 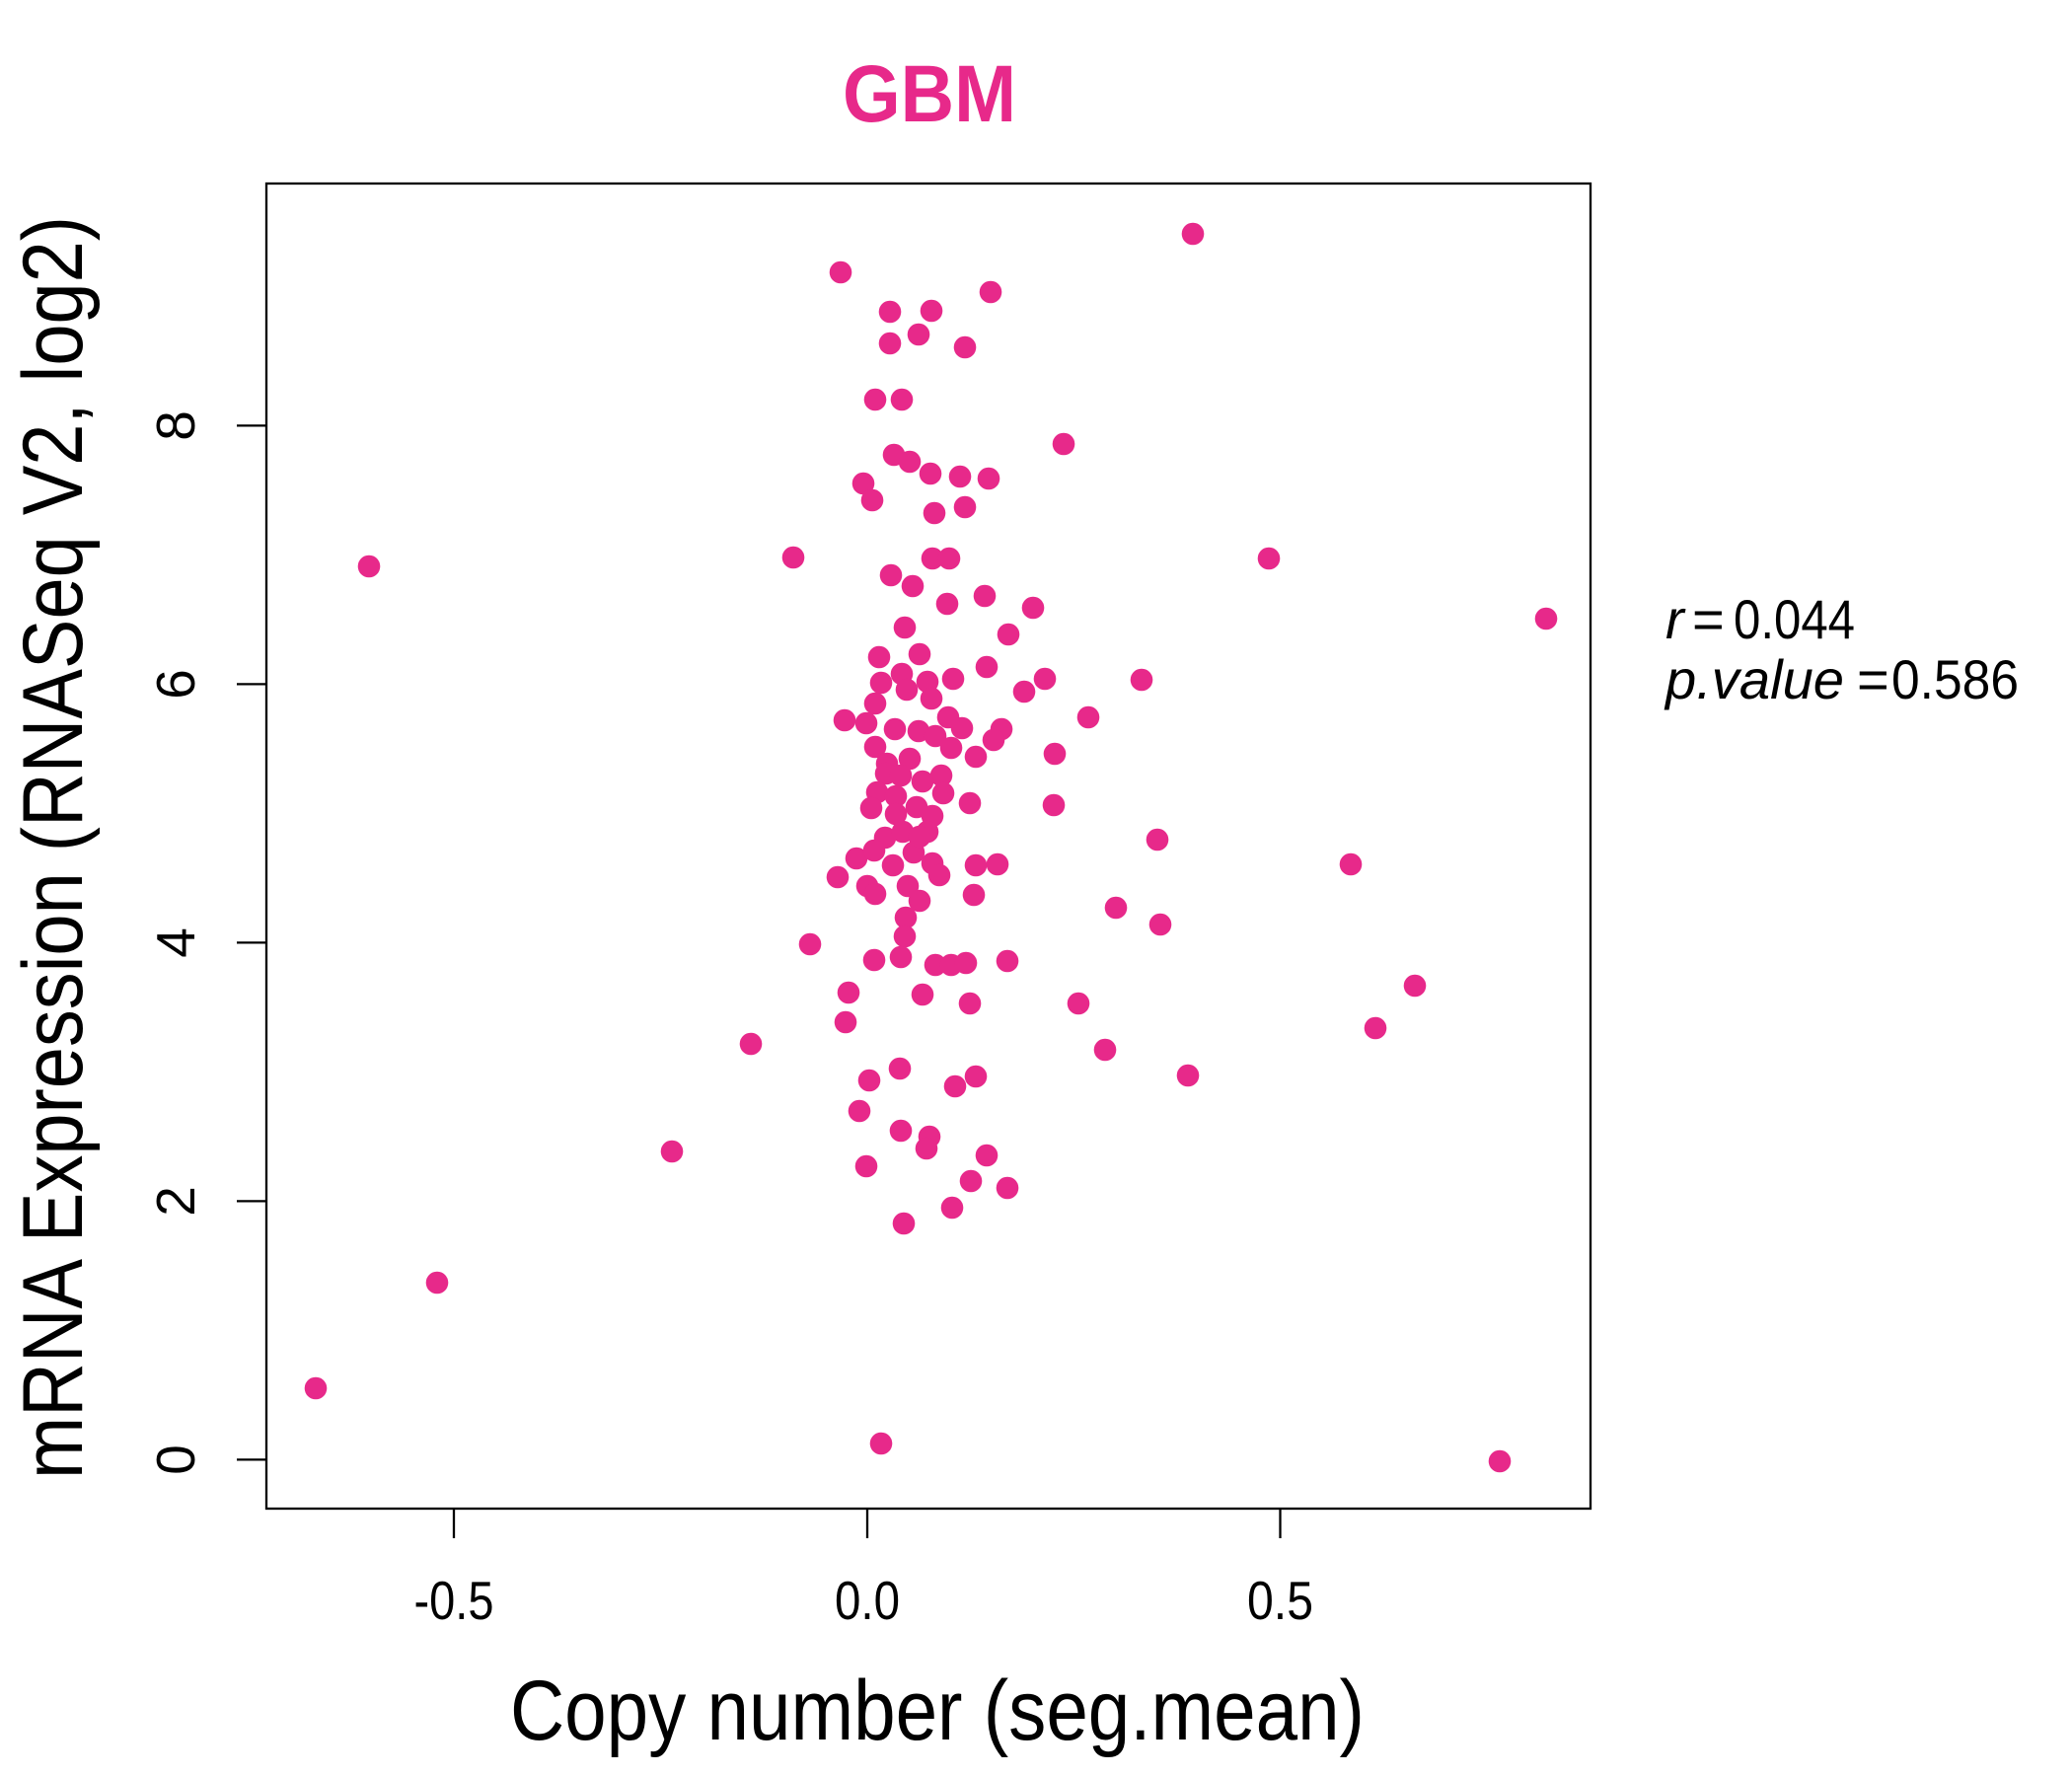 I want to click on svg-text: -0.5, so click(x=454, y=1601).